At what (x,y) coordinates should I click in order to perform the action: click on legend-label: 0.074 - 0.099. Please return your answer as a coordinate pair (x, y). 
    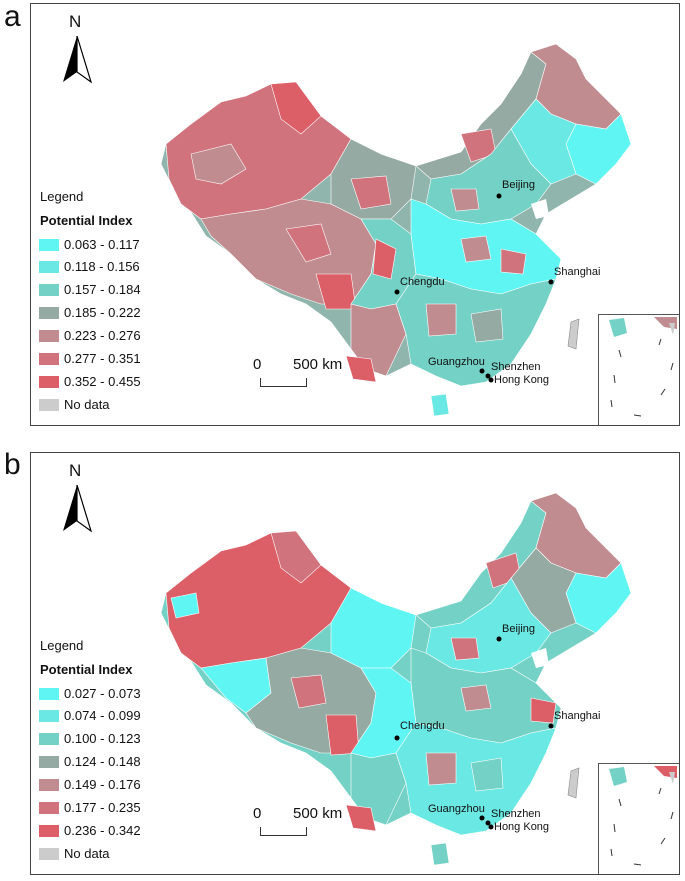
    Looking at the image, I should click on (102, 715).